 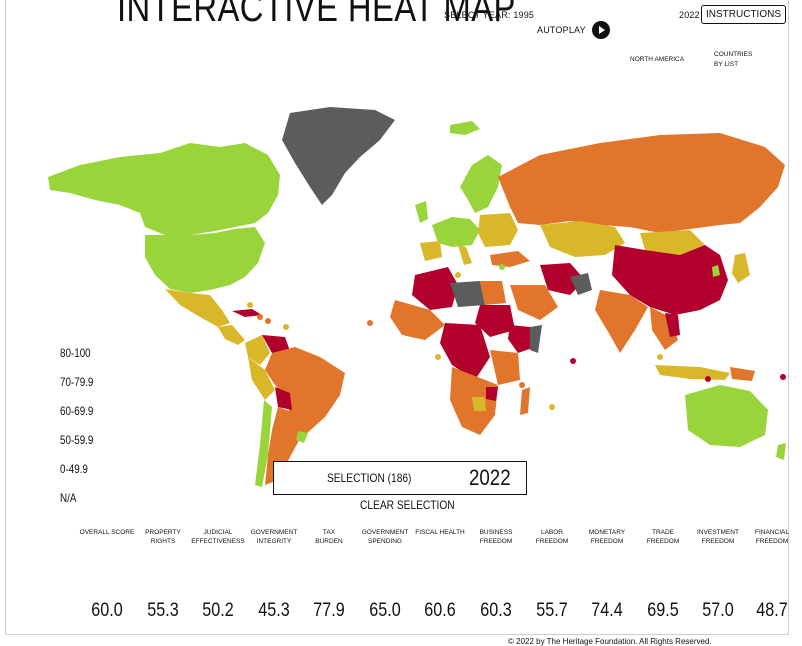 I want to click on country-ethiopia, so click(x=521, y=339).